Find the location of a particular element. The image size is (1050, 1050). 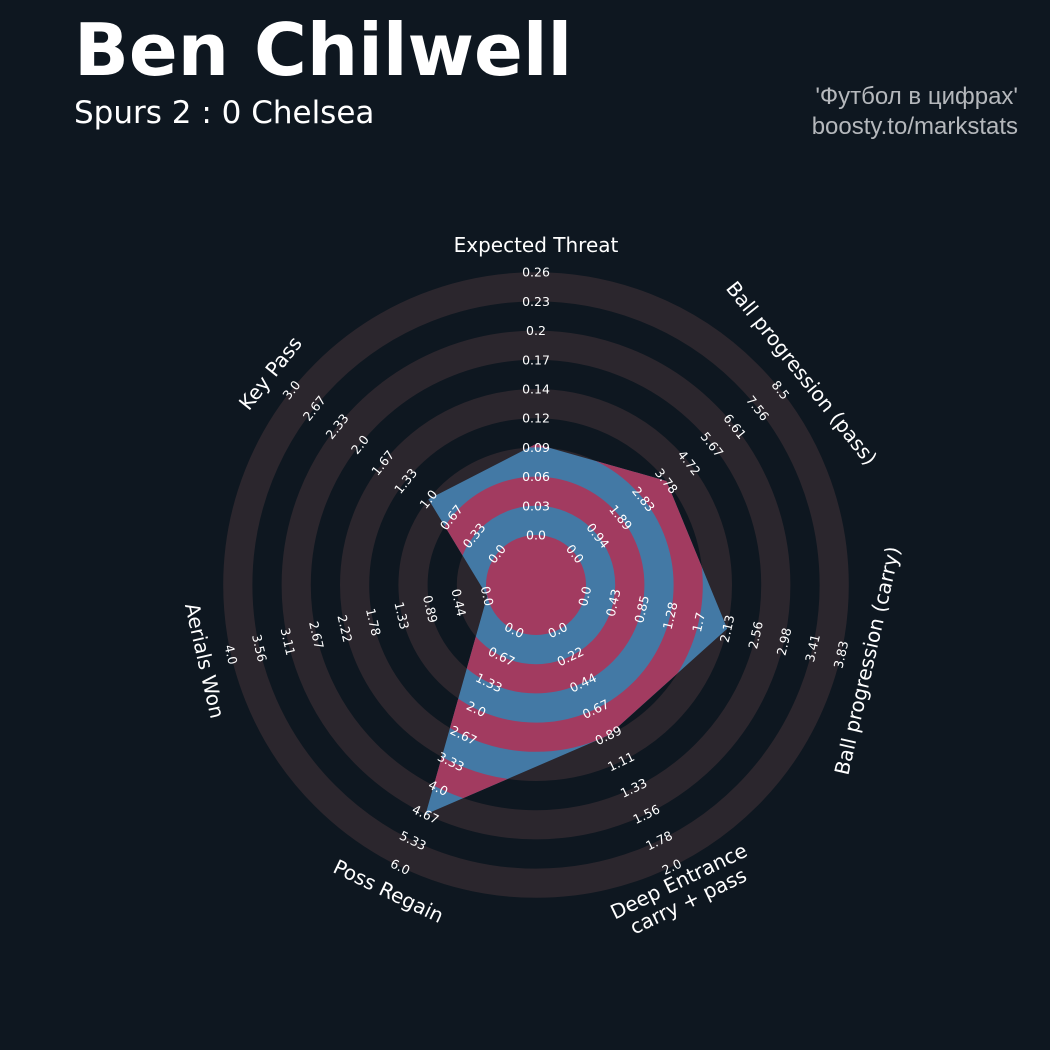

tick-label: 0.03 is located at coordinates (536, 505).